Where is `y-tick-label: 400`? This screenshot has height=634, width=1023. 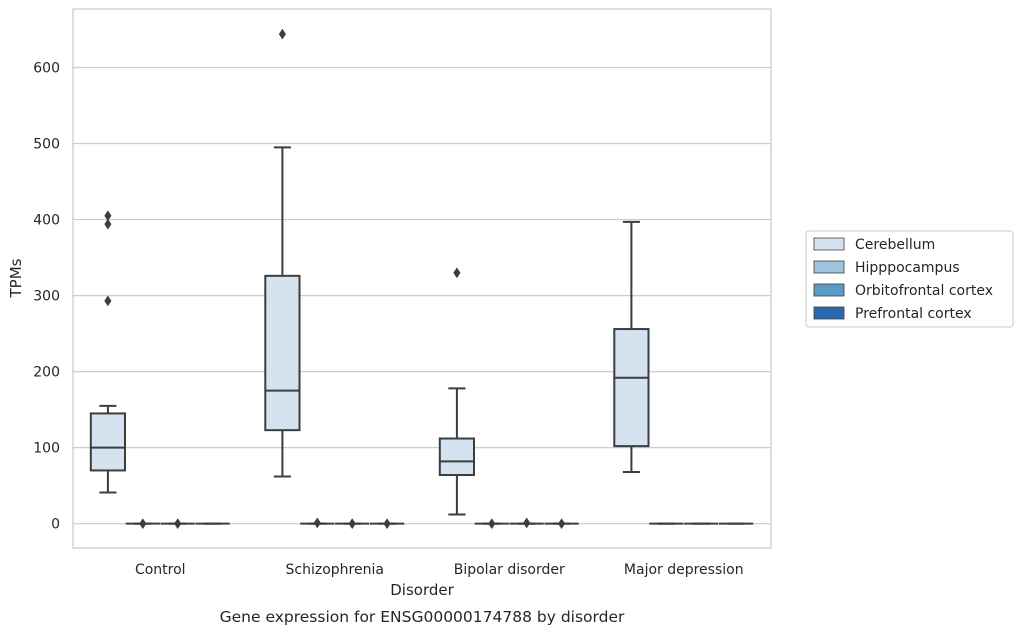
y-tick-label: 400 is located at coordinates (46, 221).